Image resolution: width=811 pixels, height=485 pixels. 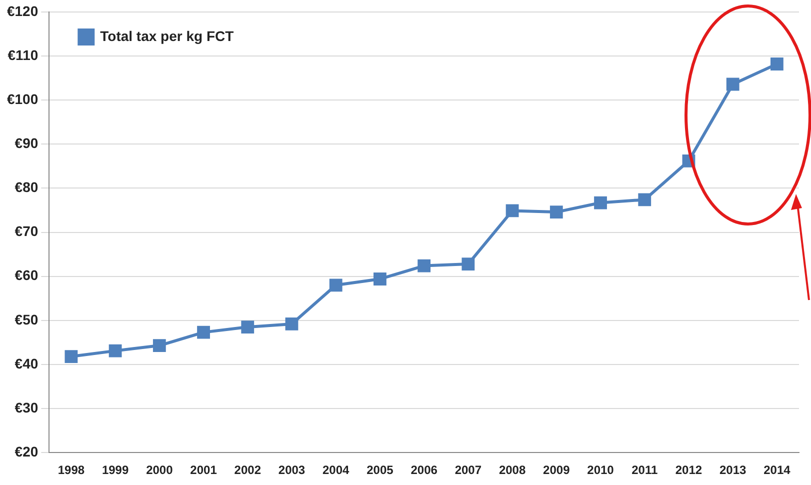 I want to click on x-tick-label: 2007, so click(x=468, y=470).